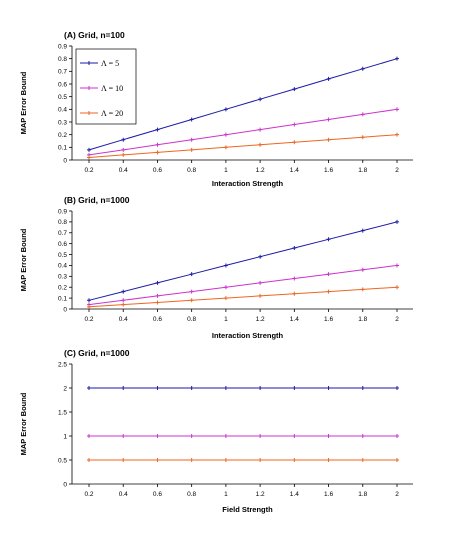 The image size is (463, 545). What do you see at coordinates (110, 63) in the screenshot?
I see `legend-label: Λ = 5` at bounding box center [110, 63].